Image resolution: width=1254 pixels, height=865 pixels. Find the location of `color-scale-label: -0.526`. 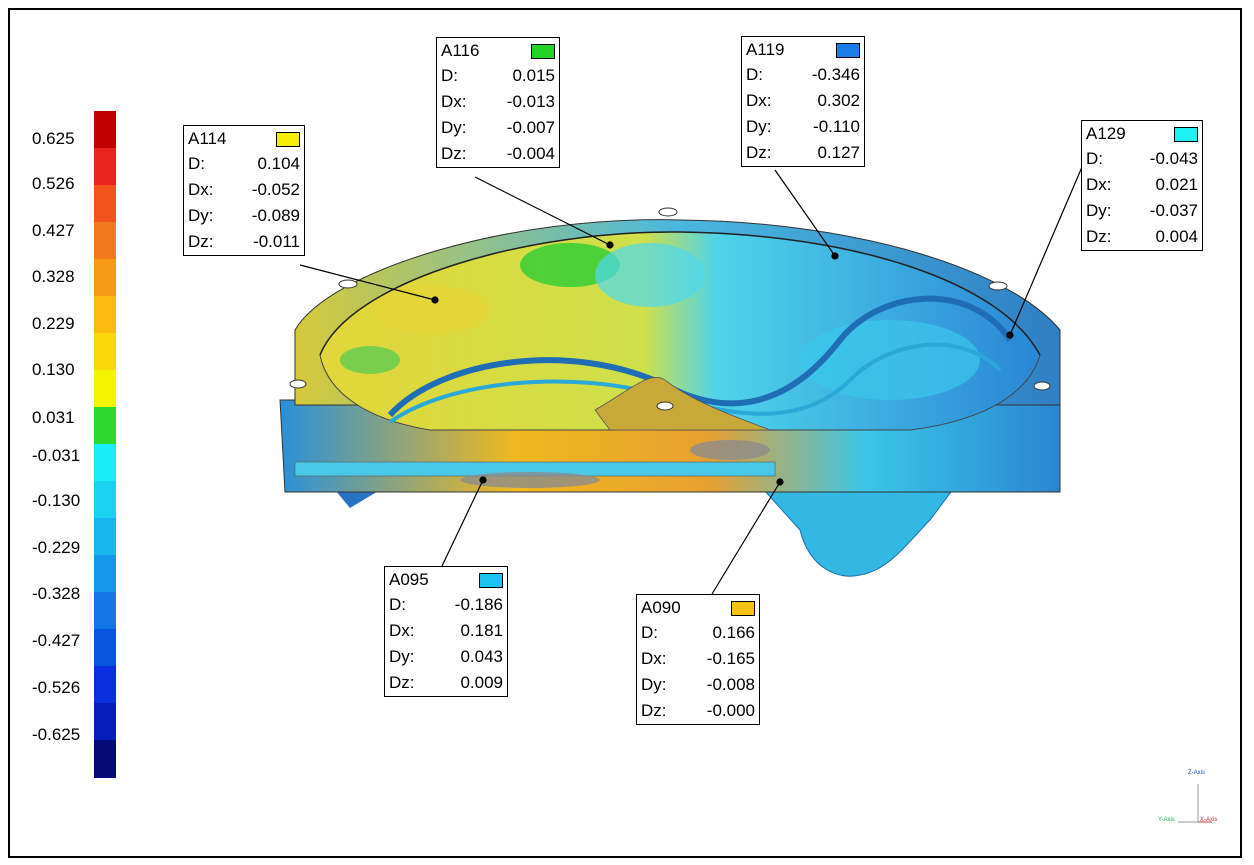

color-scale-label: -0.526 is located at coordinates (56, 687).